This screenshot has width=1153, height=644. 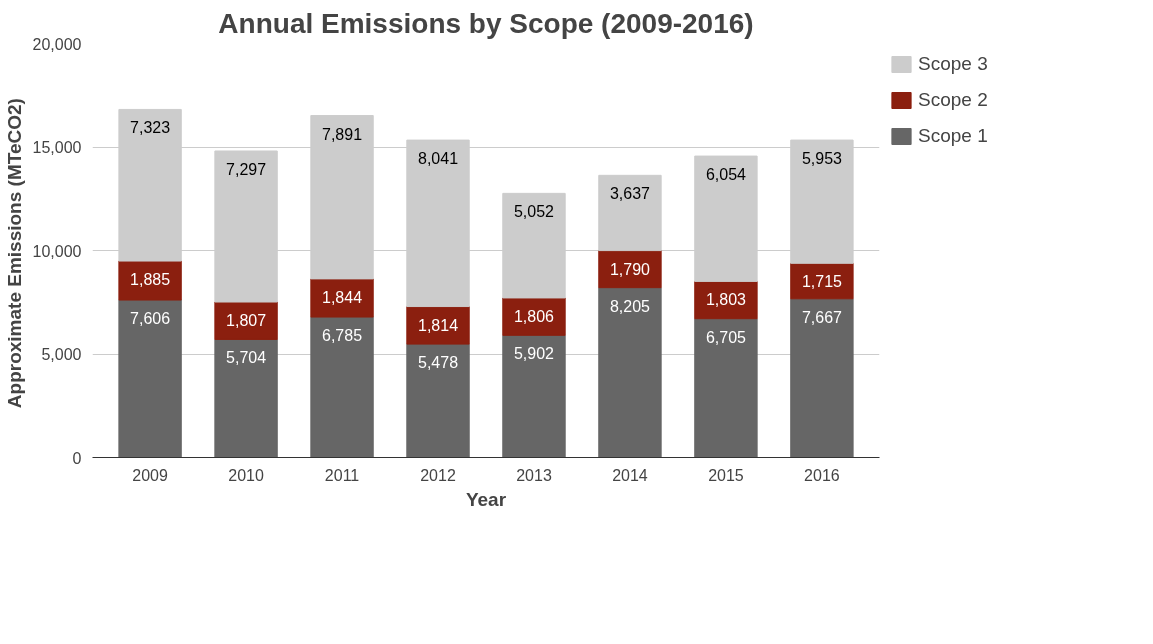 What do you see at coordinates (630, 269) in the screenshot?
I see `data-label: 1,790` at bounding box center [630, 269].